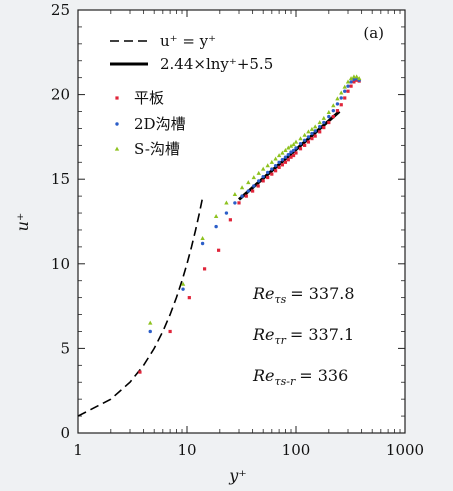  What do you see at coordinates (303, 295) in the screenshot?
I see `reynolds-annotation: Reτs = 337.8` at bounding box center [303, 295].